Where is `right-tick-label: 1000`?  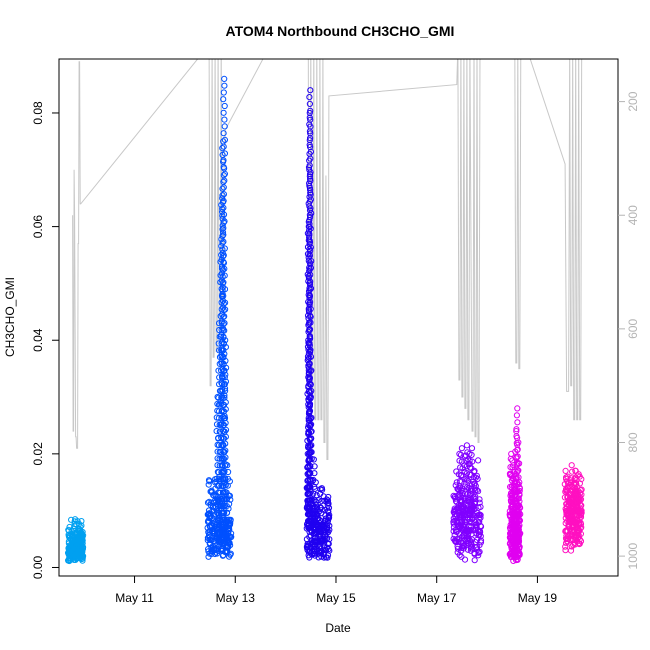 right-tick-label: 1000 is located at coordinates (633, 555).